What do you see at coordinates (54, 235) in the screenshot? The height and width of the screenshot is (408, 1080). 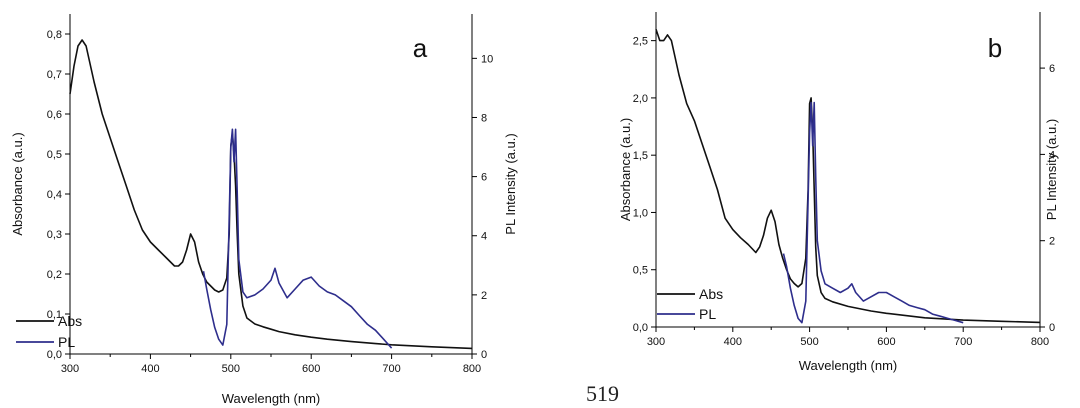 I see `y-tick-label: 0,3` at bounding box center [54, 235].